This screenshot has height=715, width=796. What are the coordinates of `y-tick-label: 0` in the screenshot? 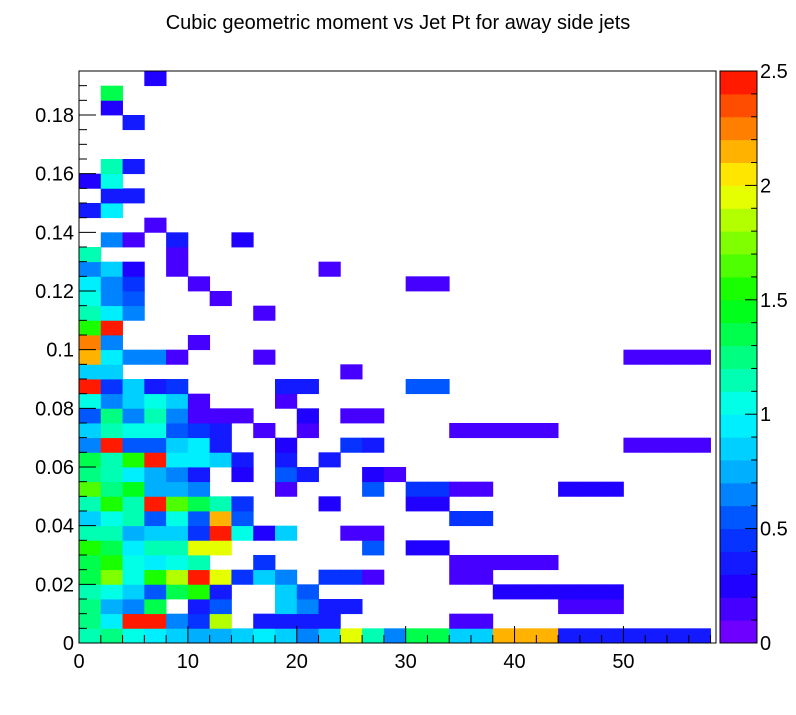 It's located at (68, 644).